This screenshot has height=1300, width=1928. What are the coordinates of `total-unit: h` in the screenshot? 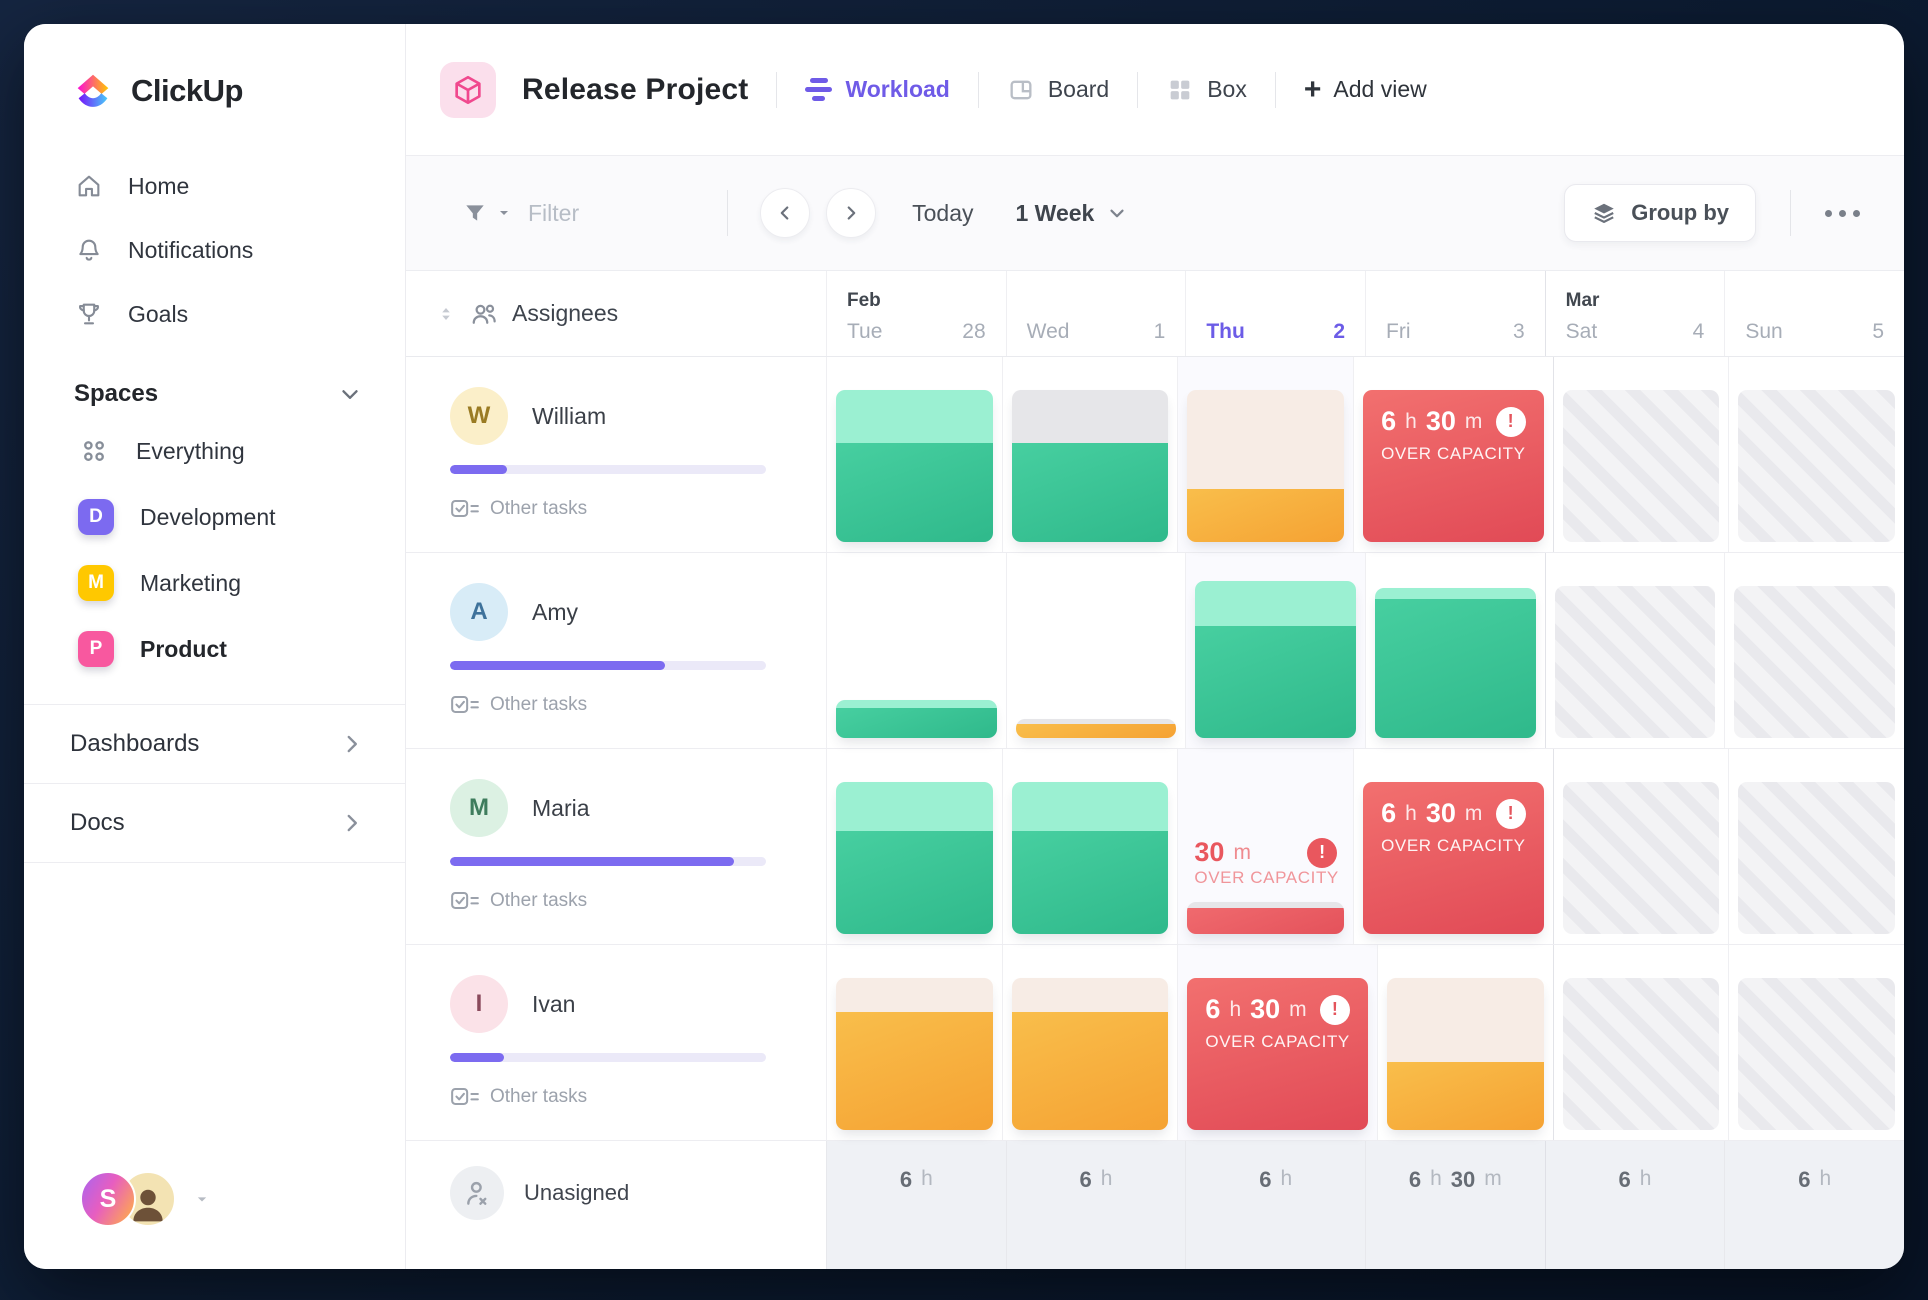 It's located at (927, 1178).